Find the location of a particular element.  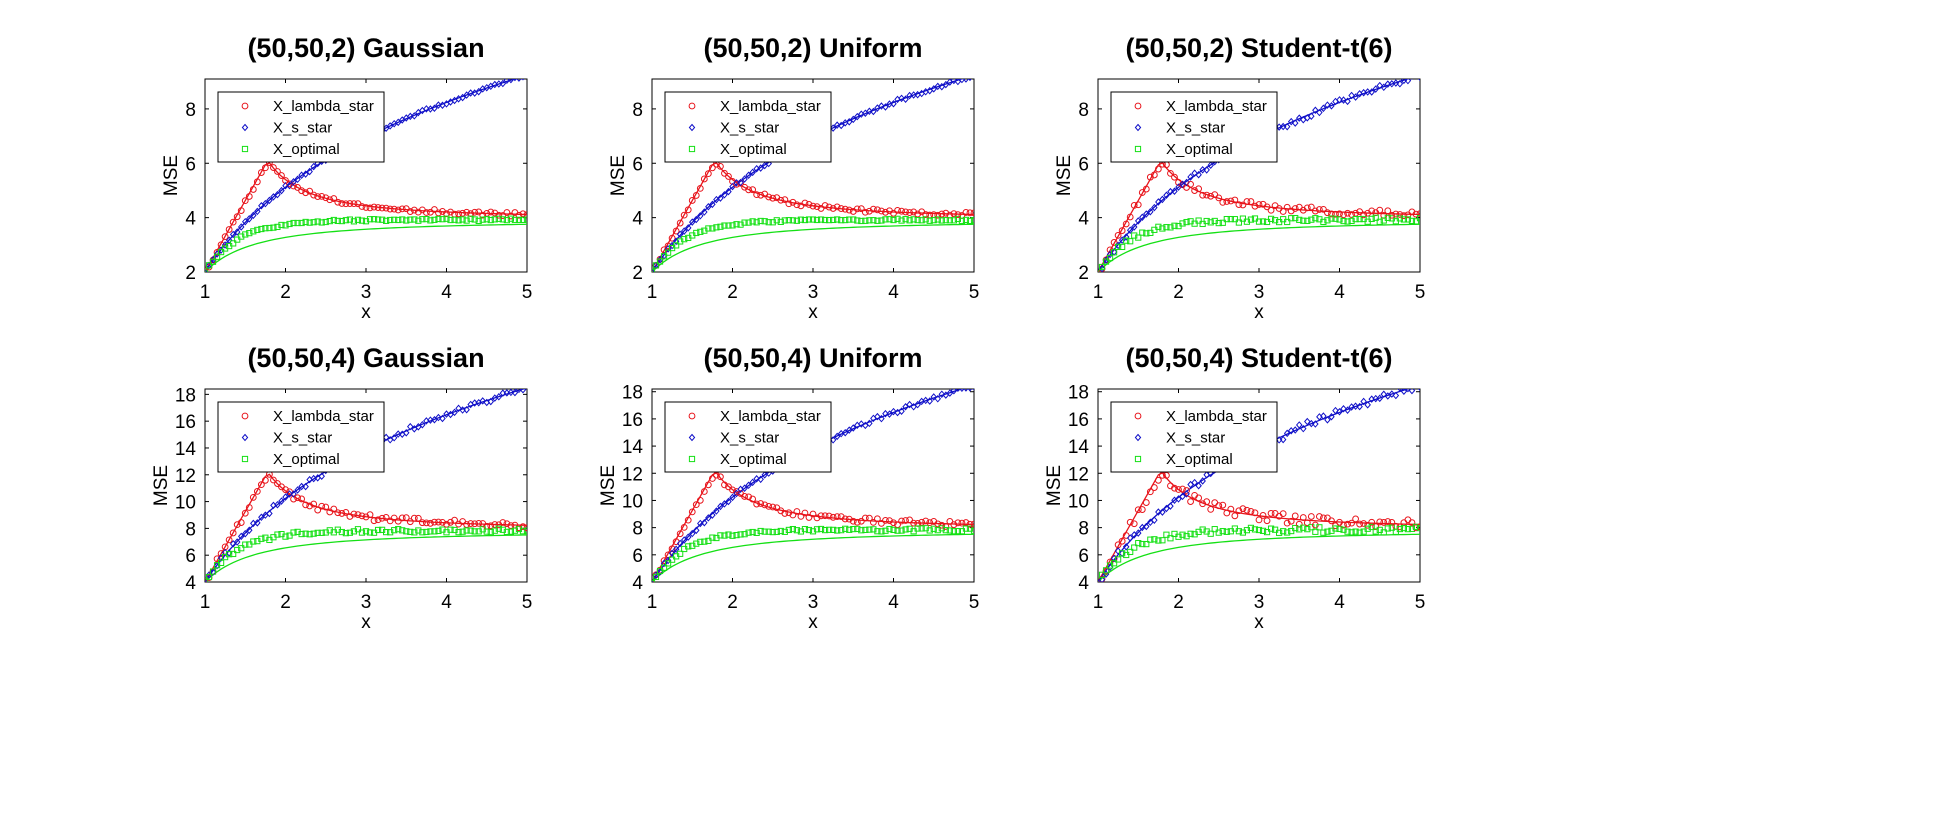

y-axis-label: MSE is located at coordinates (1064, 175).